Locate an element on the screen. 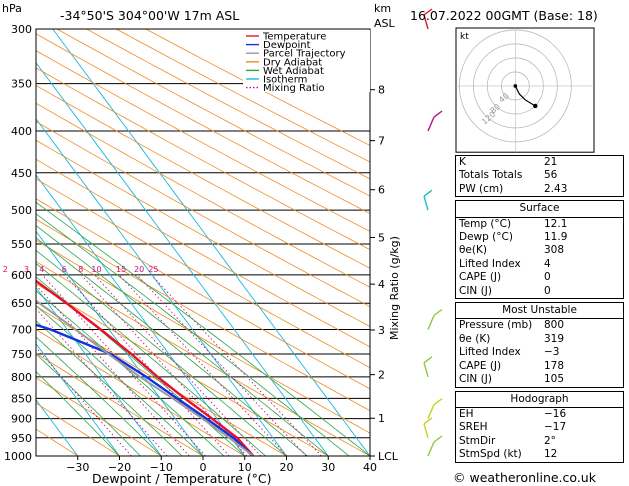 The width and height of the screenshot is (629, 486). surface-key: CIN (J) is located at coordinates (475, 290).